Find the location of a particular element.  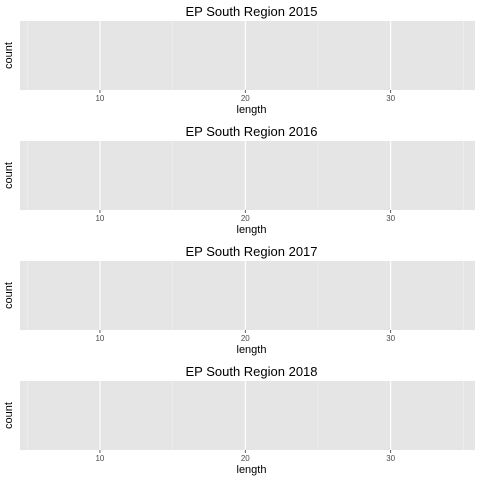

panel-title: EP South Region 2018 is located at coordinates (251, 371).